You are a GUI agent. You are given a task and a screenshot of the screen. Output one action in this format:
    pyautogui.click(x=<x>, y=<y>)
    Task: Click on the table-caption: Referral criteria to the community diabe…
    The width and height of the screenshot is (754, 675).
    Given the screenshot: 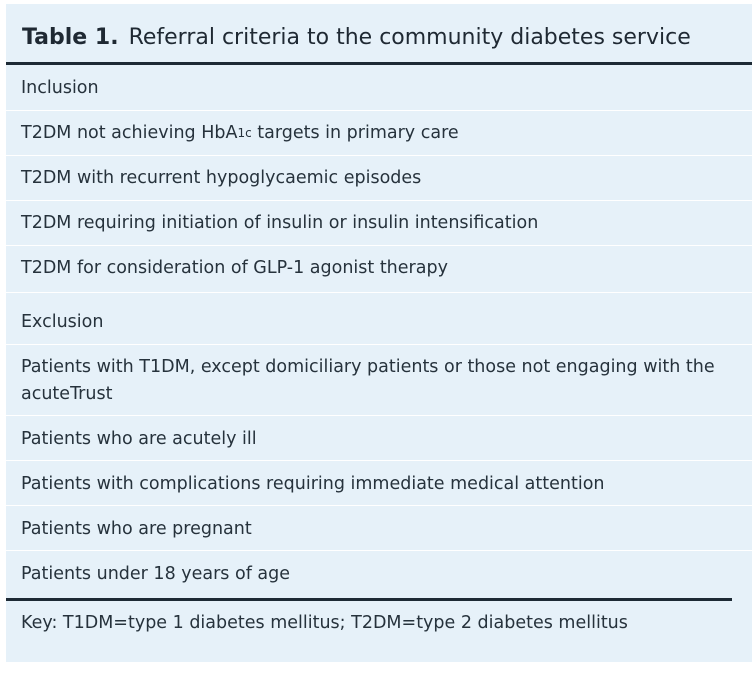 What is the action you would take?
    pyautogui.click(x=409, y=37)
    